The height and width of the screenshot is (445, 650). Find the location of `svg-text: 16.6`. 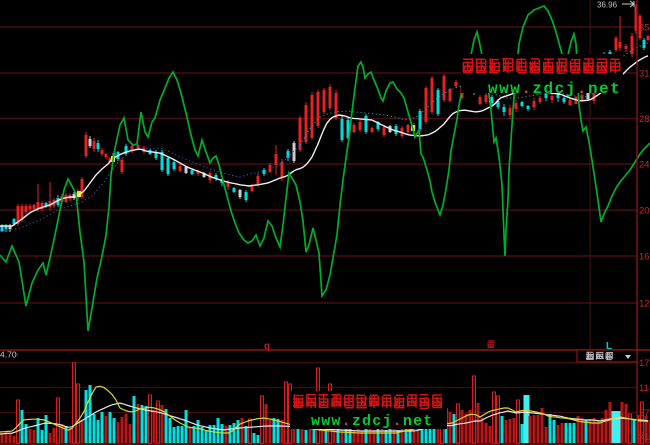

svg-text: 16.6 is located at coordinates (644, 257).